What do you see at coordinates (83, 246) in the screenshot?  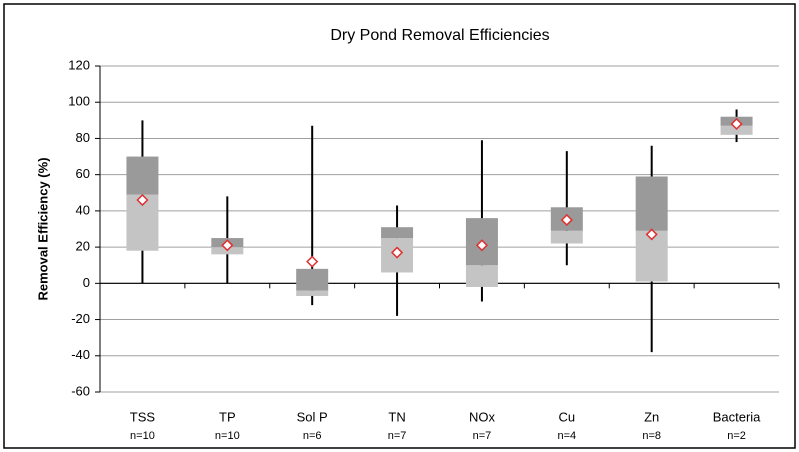 I see `y-tick-label: 20` at bounding box center [83, 246].